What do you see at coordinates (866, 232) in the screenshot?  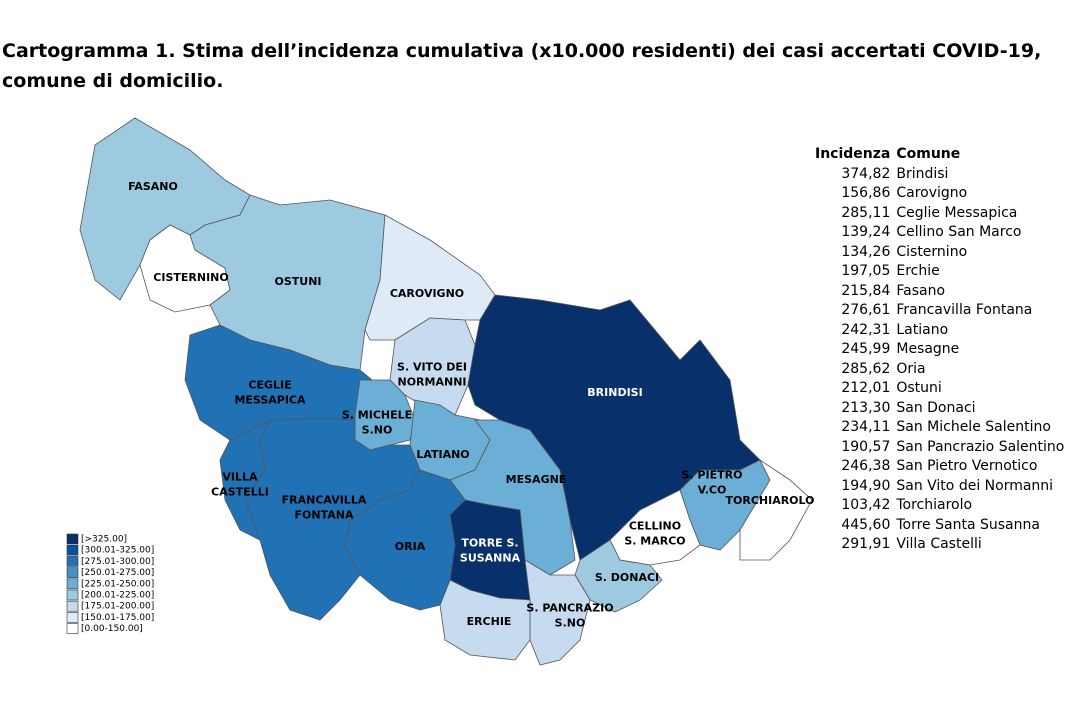 I see `incidence: 139,24` at bounding box center [866, 232].